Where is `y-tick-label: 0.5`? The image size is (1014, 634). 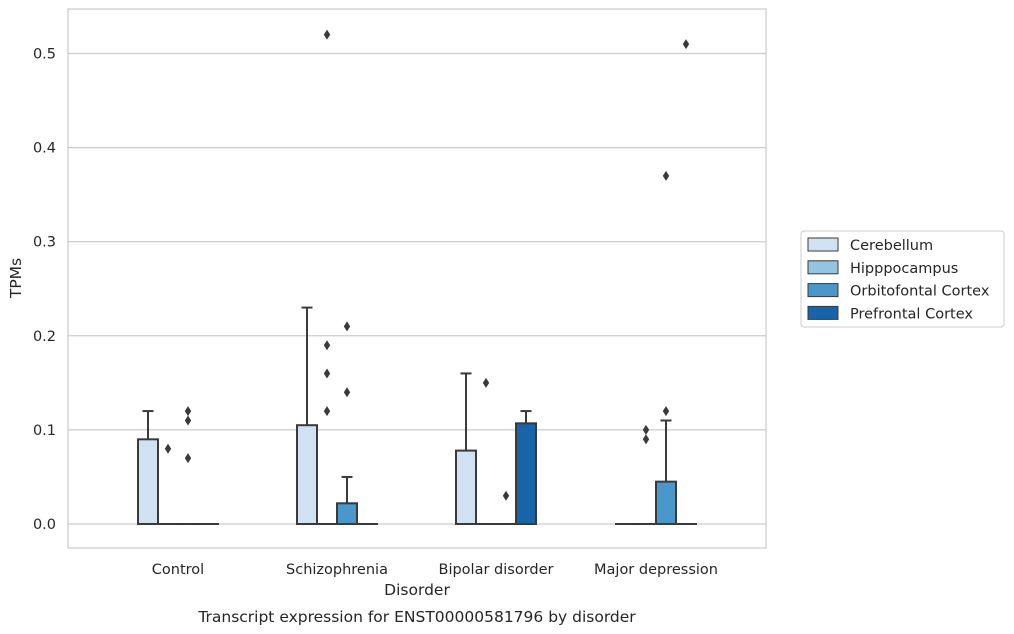
y-tick-label: 0.5 is located at coordinates (44, 55).